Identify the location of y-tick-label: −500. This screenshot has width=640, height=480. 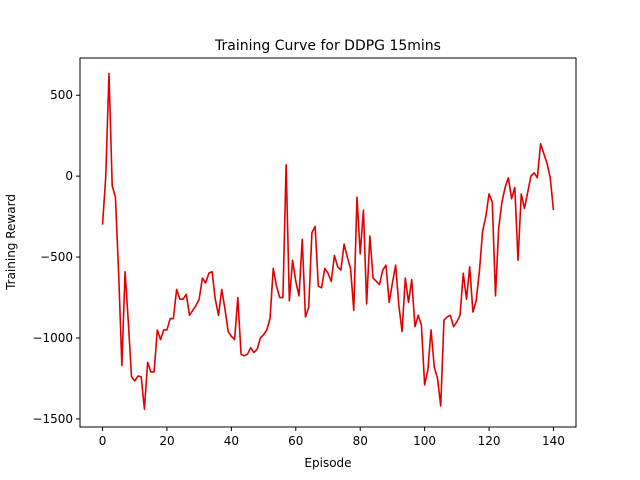
(56, 257).